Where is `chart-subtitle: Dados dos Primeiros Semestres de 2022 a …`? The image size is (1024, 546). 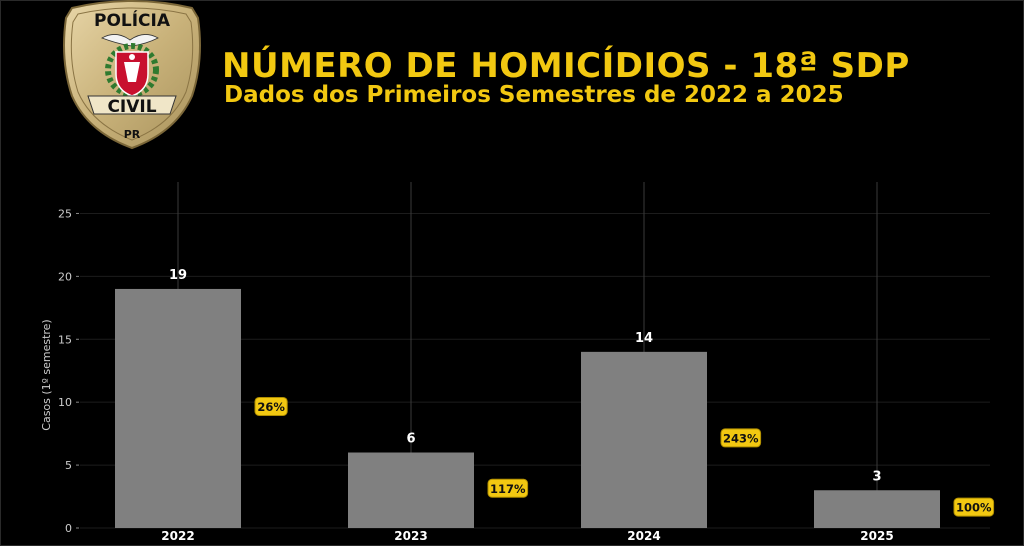 chart-subtitle: Dados dos Primeiros Semestres de 2022 a … is located at coordinates (534, 95).